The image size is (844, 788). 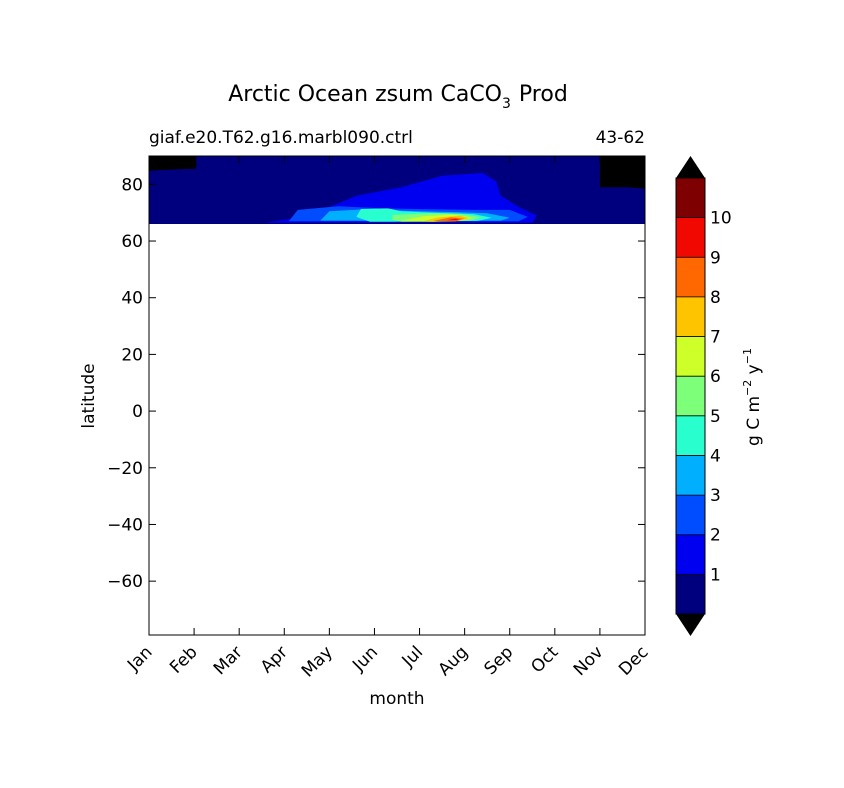 What do you see at coordinates (365, 94) in the screenshot?
I see `chart-title-main: Arctic Ocean zsum CaCO` at bounding box center [365, 94].